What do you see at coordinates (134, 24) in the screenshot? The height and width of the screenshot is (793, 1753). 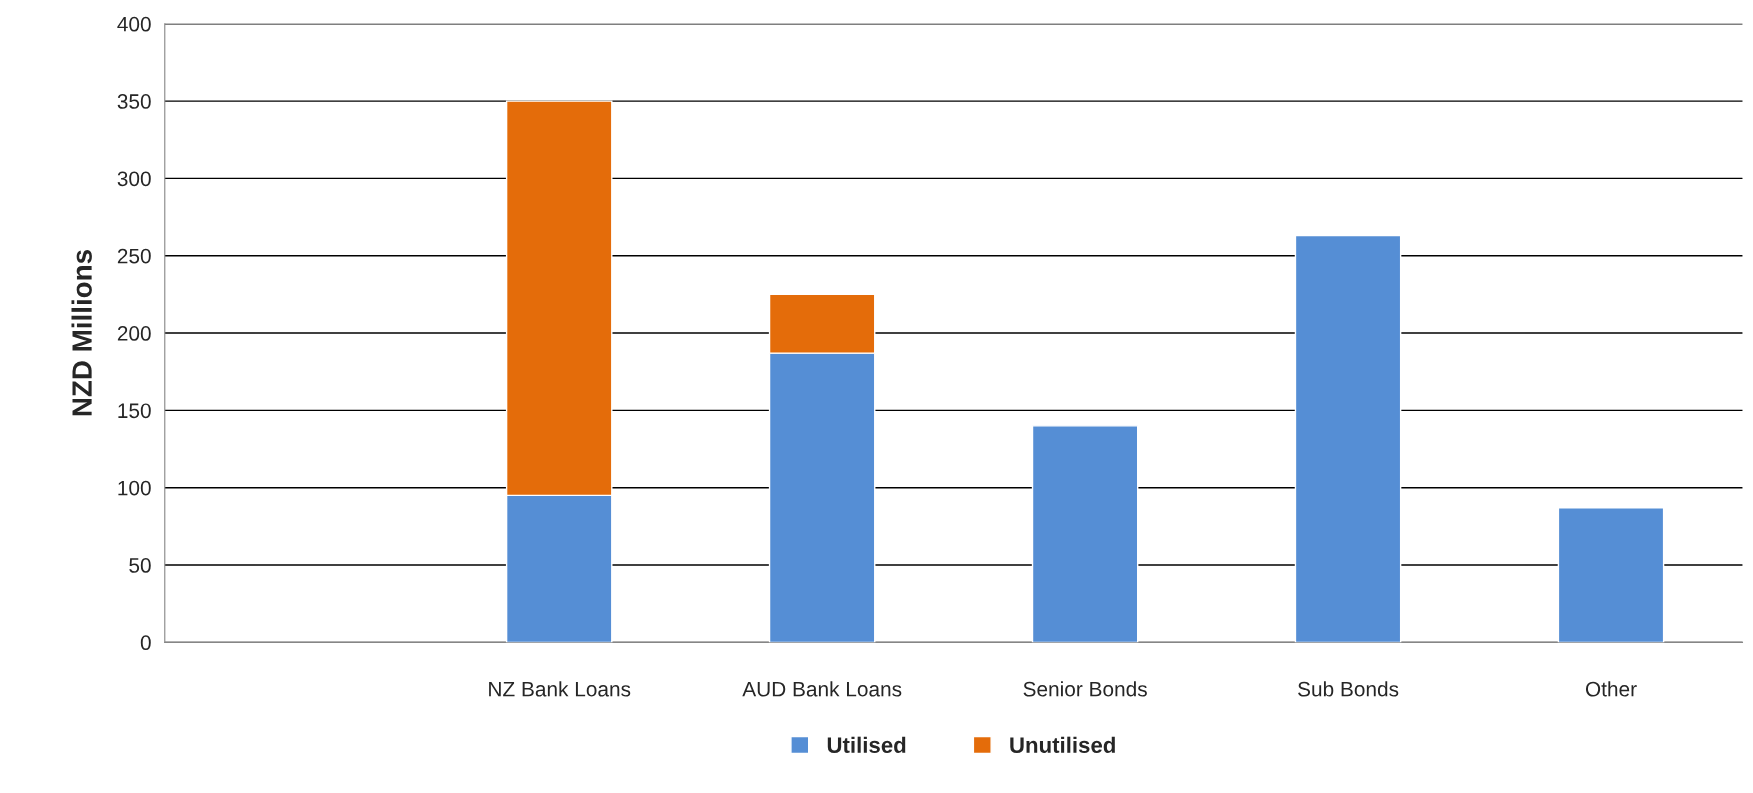 I see `y-tick-label: 400` at bounding box center [134, 24].